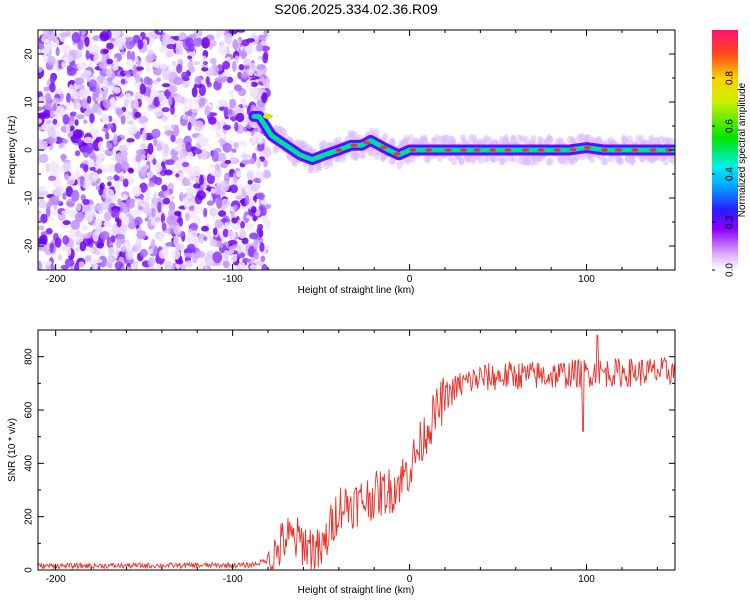 The width and height of the screenshot is (750, 600). Describe the element at coordinates (29, 150) in the screenshot. I see `y-tick-label: 0` at that location.